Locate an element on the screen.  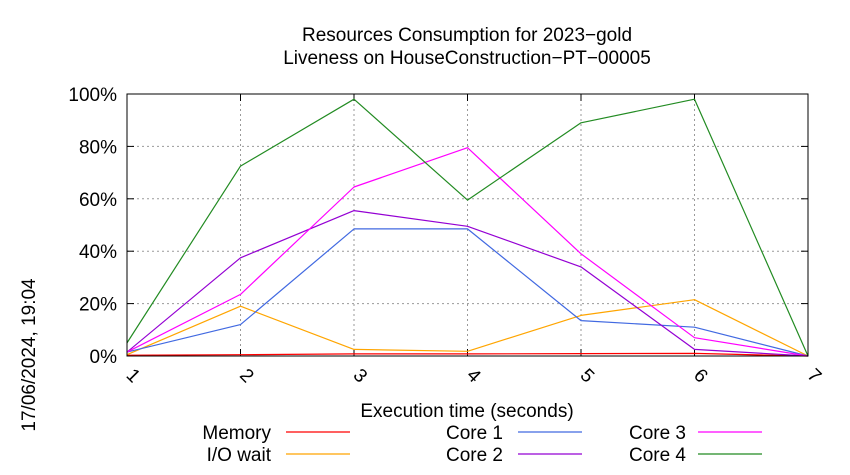
x-tick-label: 7 is located at coordinates (814, 376).